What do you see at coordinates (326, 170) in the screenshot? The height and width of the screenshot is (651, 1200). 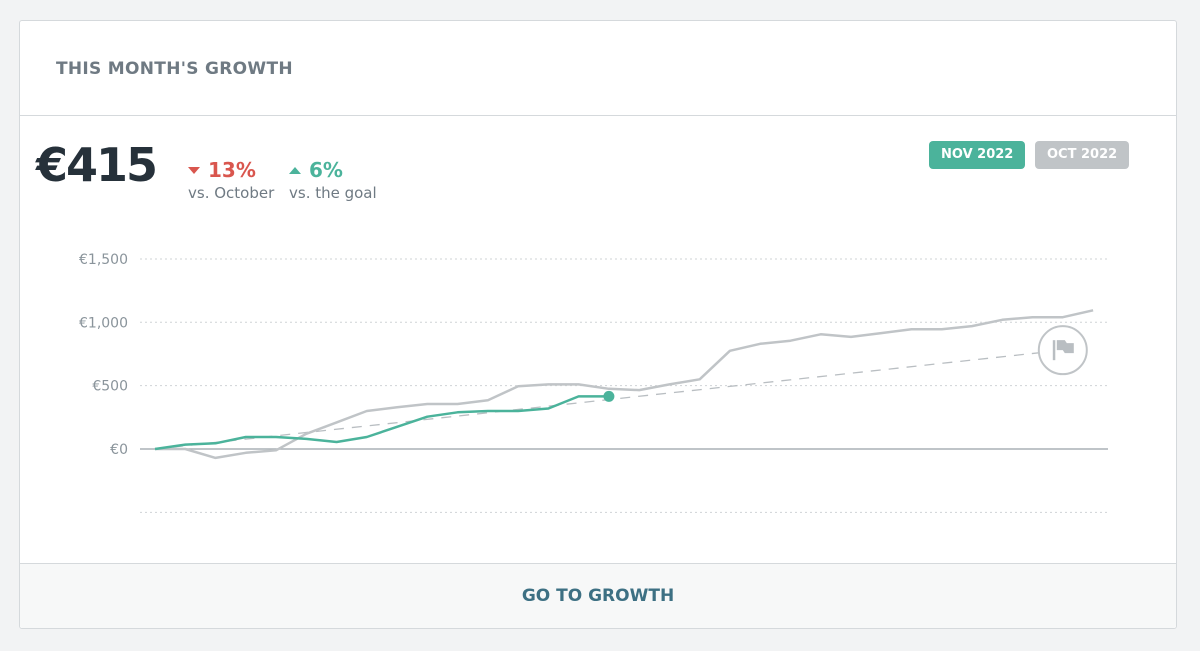 I see `delta-value: 6%` at bounding box center [326, 170].